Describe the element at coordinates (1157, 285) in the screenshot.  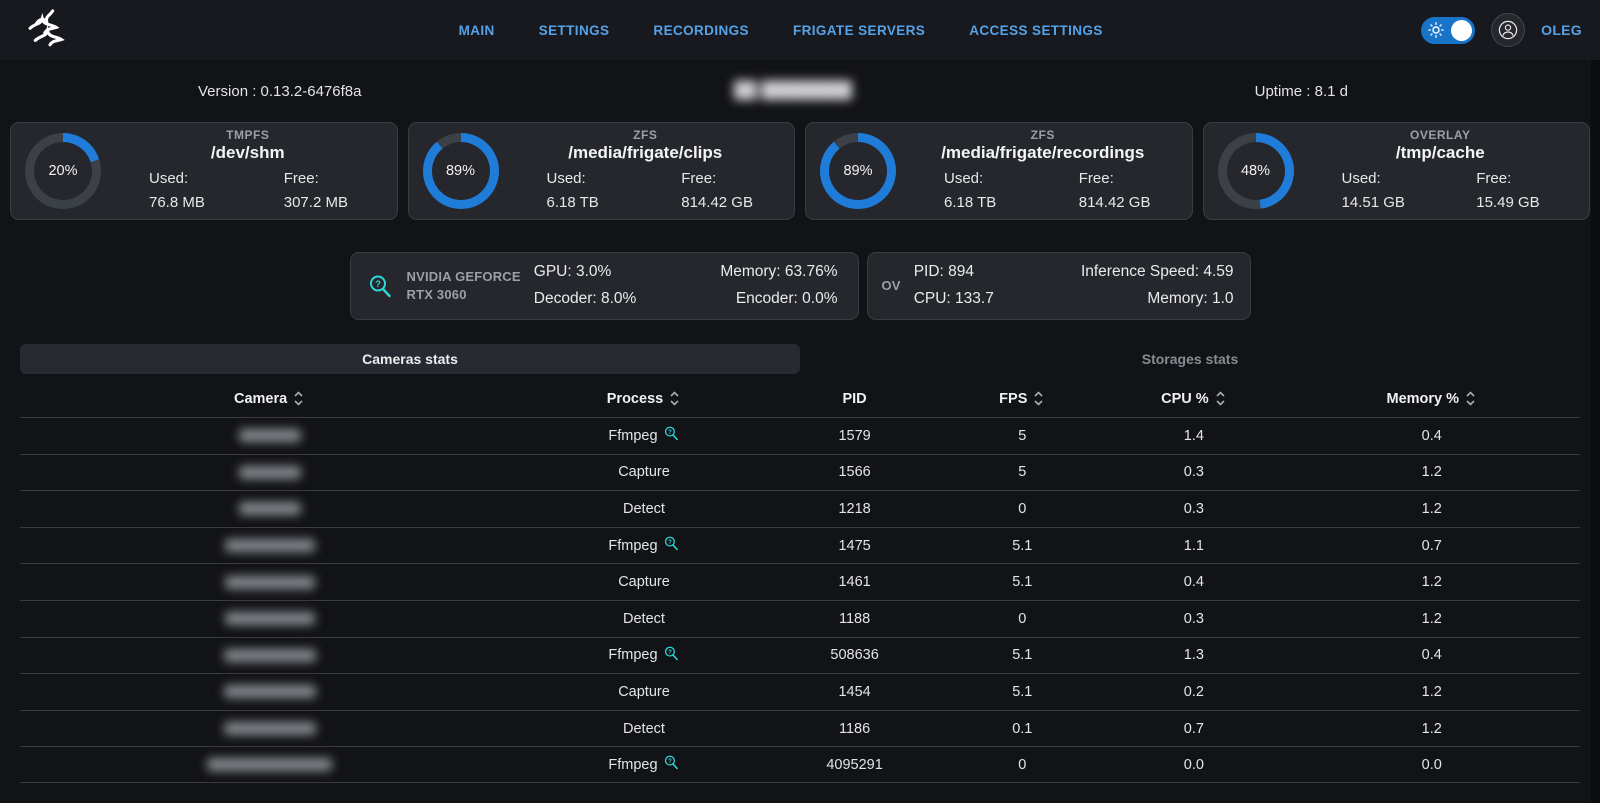
I see `detector-stats-right: Inference Speed: 4.59 Memory: 1.0` at that location.